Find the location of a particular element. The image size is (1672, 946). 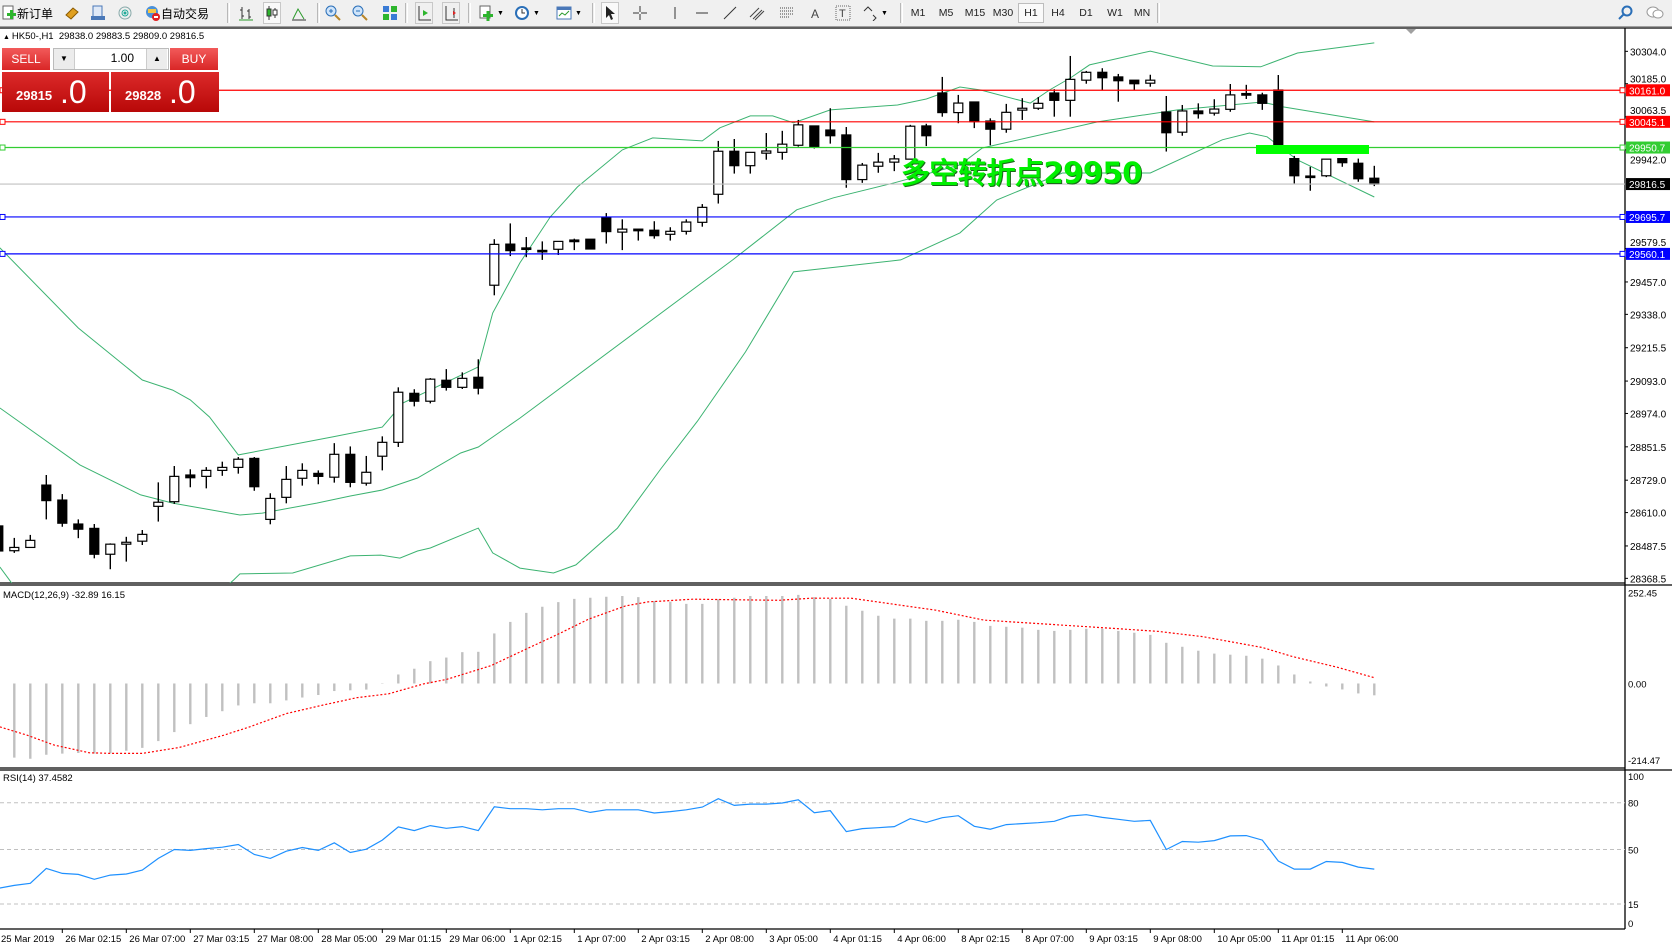

sell-button: SELL is located at coordinates (26, 59).